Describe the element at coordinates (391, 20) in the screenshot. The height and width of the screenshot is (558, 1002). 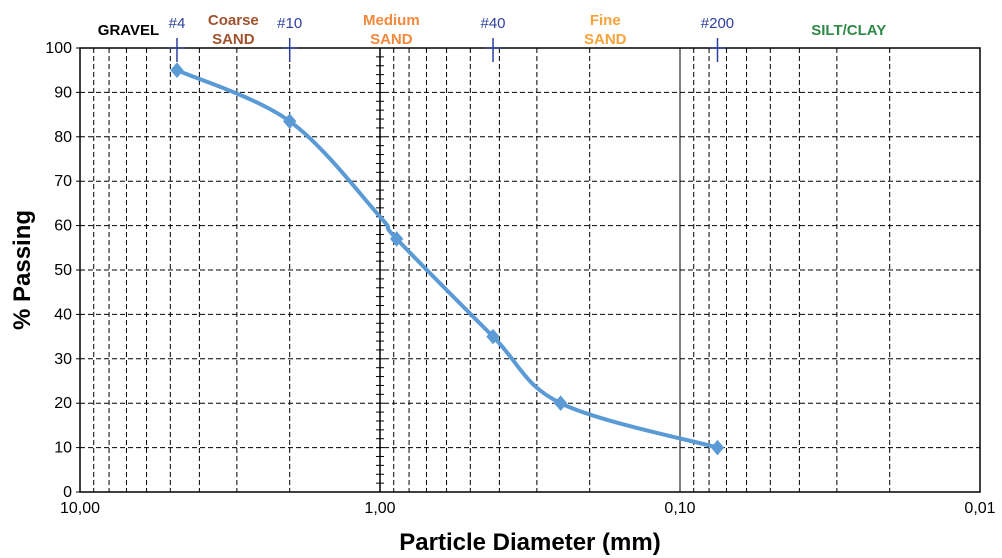
I see `zone-label-line: Medium` at that location.